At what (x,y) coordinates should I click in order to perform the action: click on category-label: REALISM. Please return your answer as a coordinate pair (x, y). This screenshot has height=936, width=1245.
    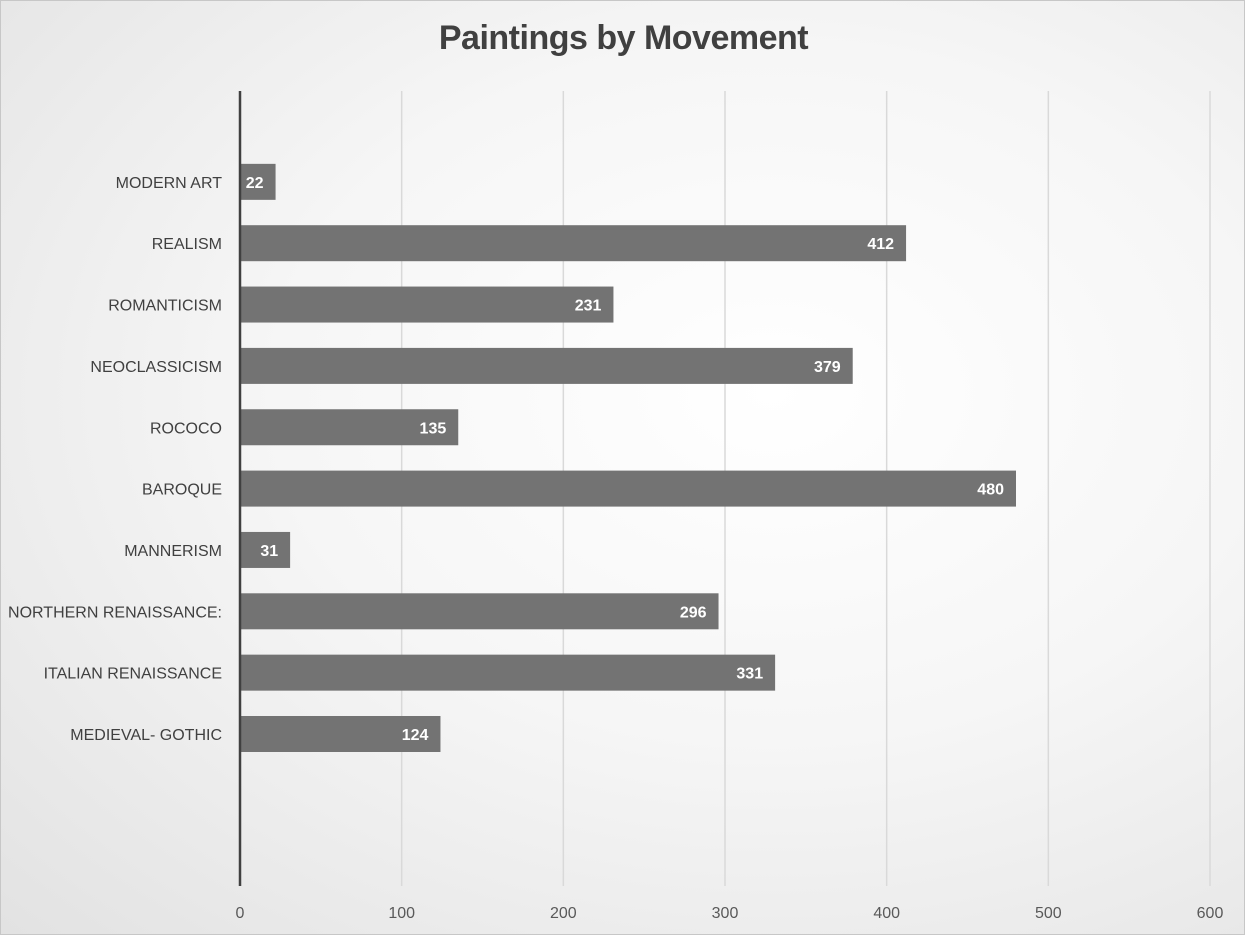
    Looking at the image, I should click on (187, 244).